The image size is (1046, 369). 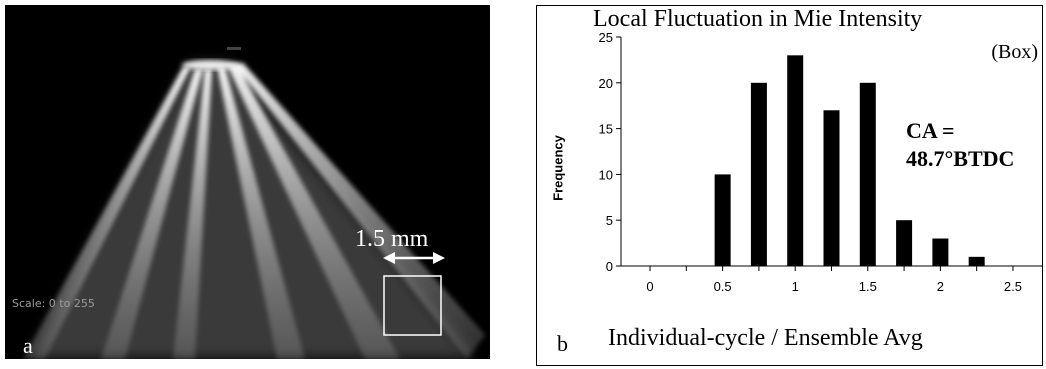 What do you see at coordinates (606, 83) in the screenshot?
I see `y-tick-label: 20` at bounding box center [606, 83].